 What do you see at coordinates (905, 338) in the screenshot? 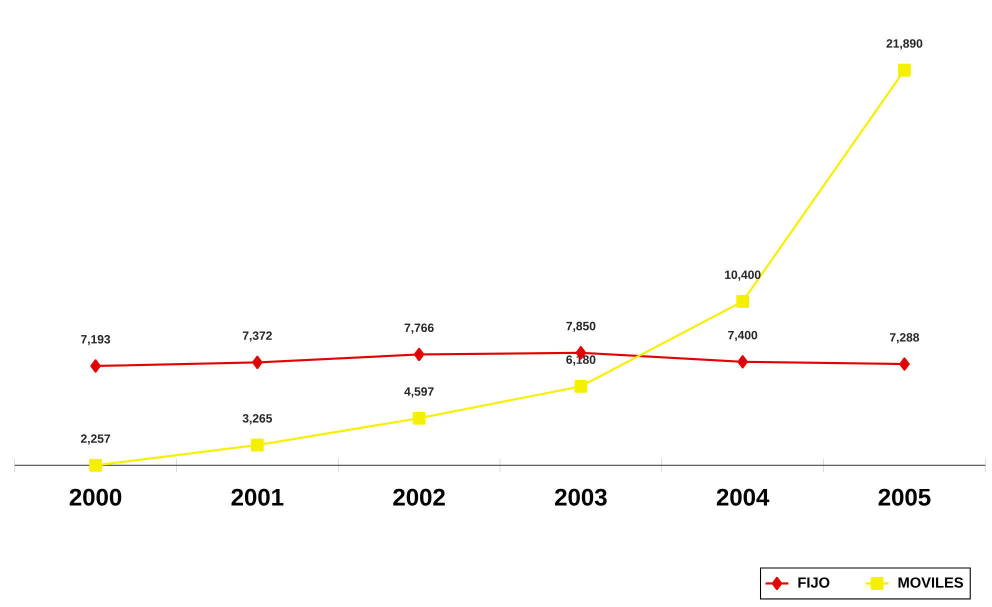
I see `data-label: 7,288` at bounding box center [905, 338].